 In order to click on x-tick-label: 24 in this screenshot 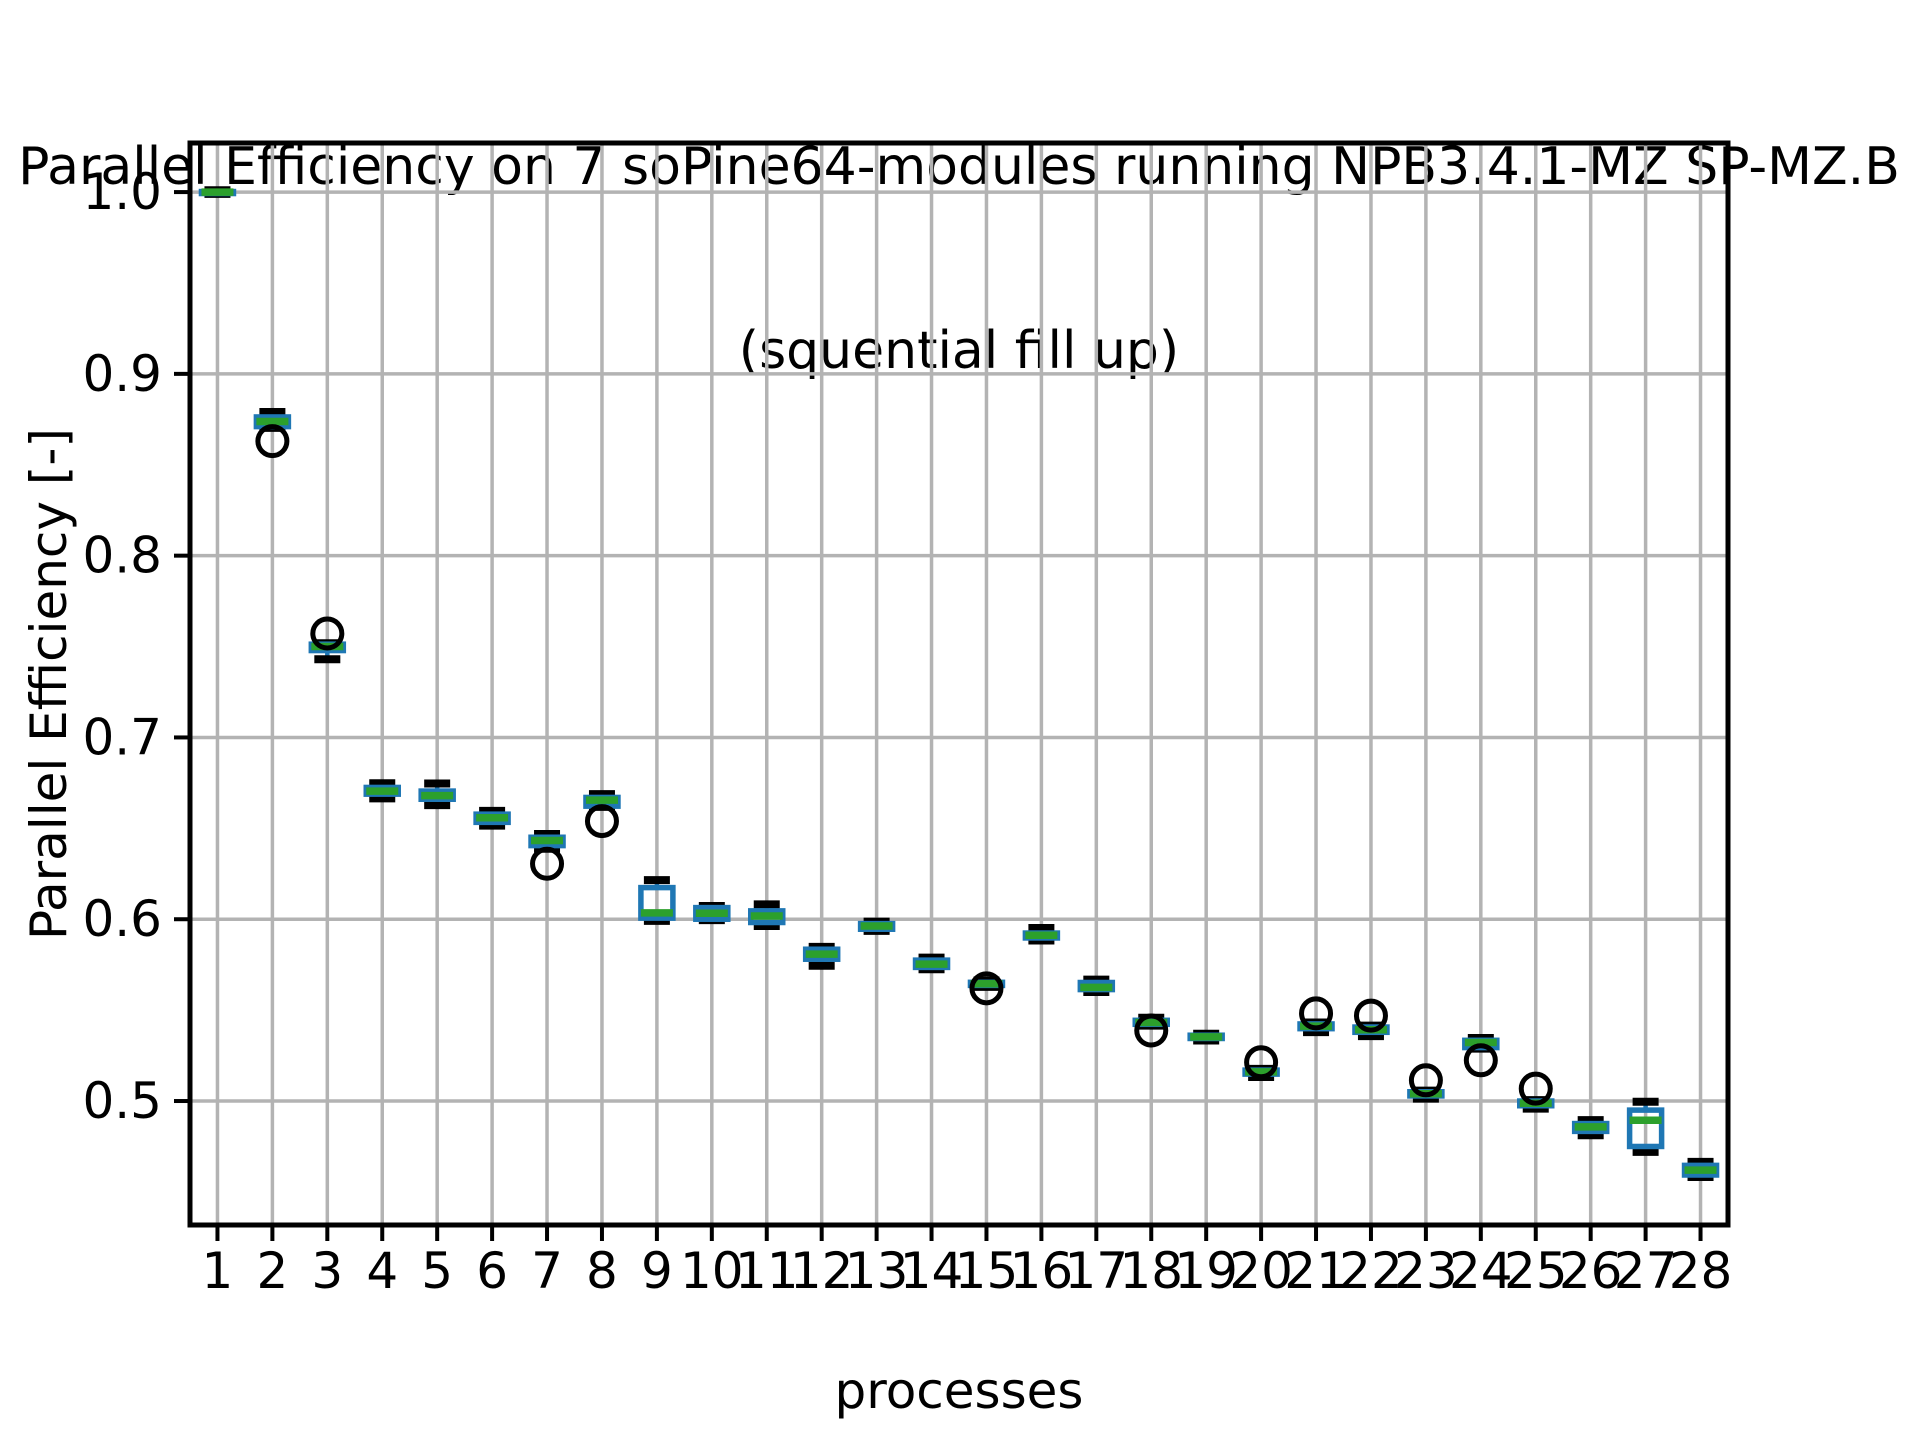, I will do `click(1481, 1271)`.